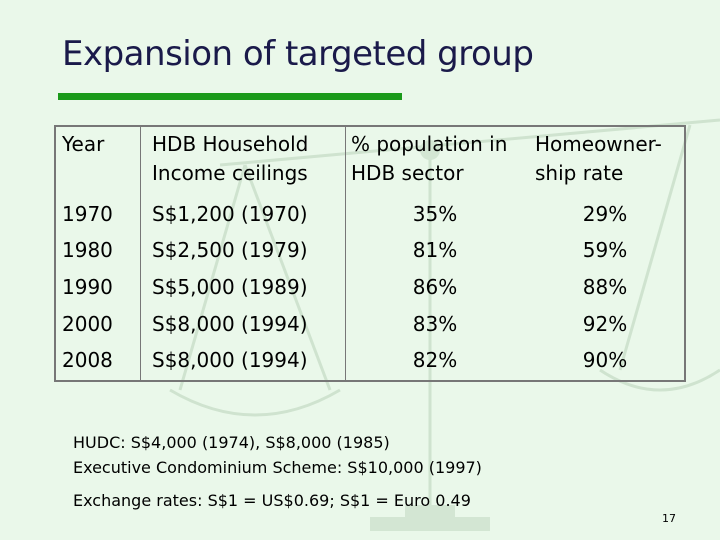 The image size is (720, 540). I want to click on header-income-ceiling-line2: Income ceilings, so click(230, 173).